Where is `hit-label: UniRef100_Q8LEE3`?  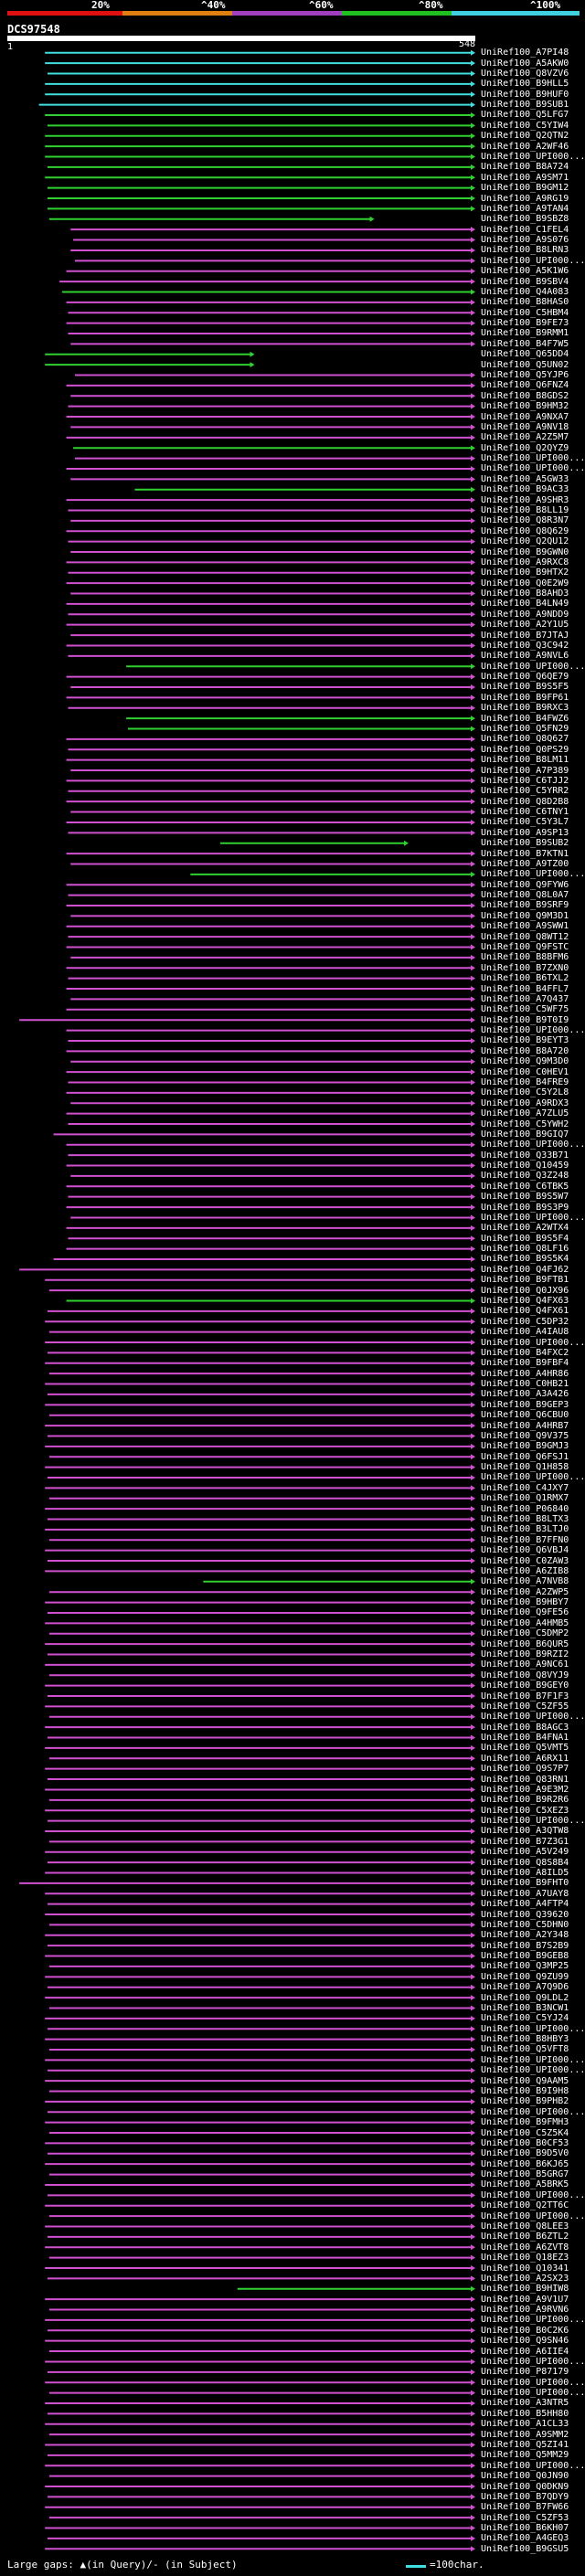
hit-label: UniRef100_Q8LEE3 is located at coordinates (525, 2226).